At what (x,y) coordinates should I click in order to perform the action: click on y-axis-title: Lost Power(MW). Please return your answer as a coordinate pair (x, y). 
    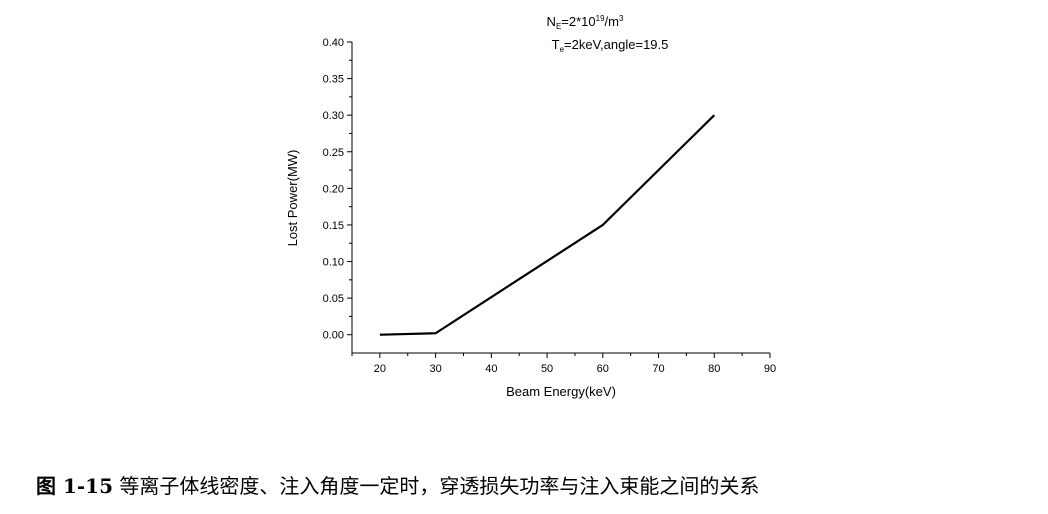
    Looking at the image, I should click on (292, 198).